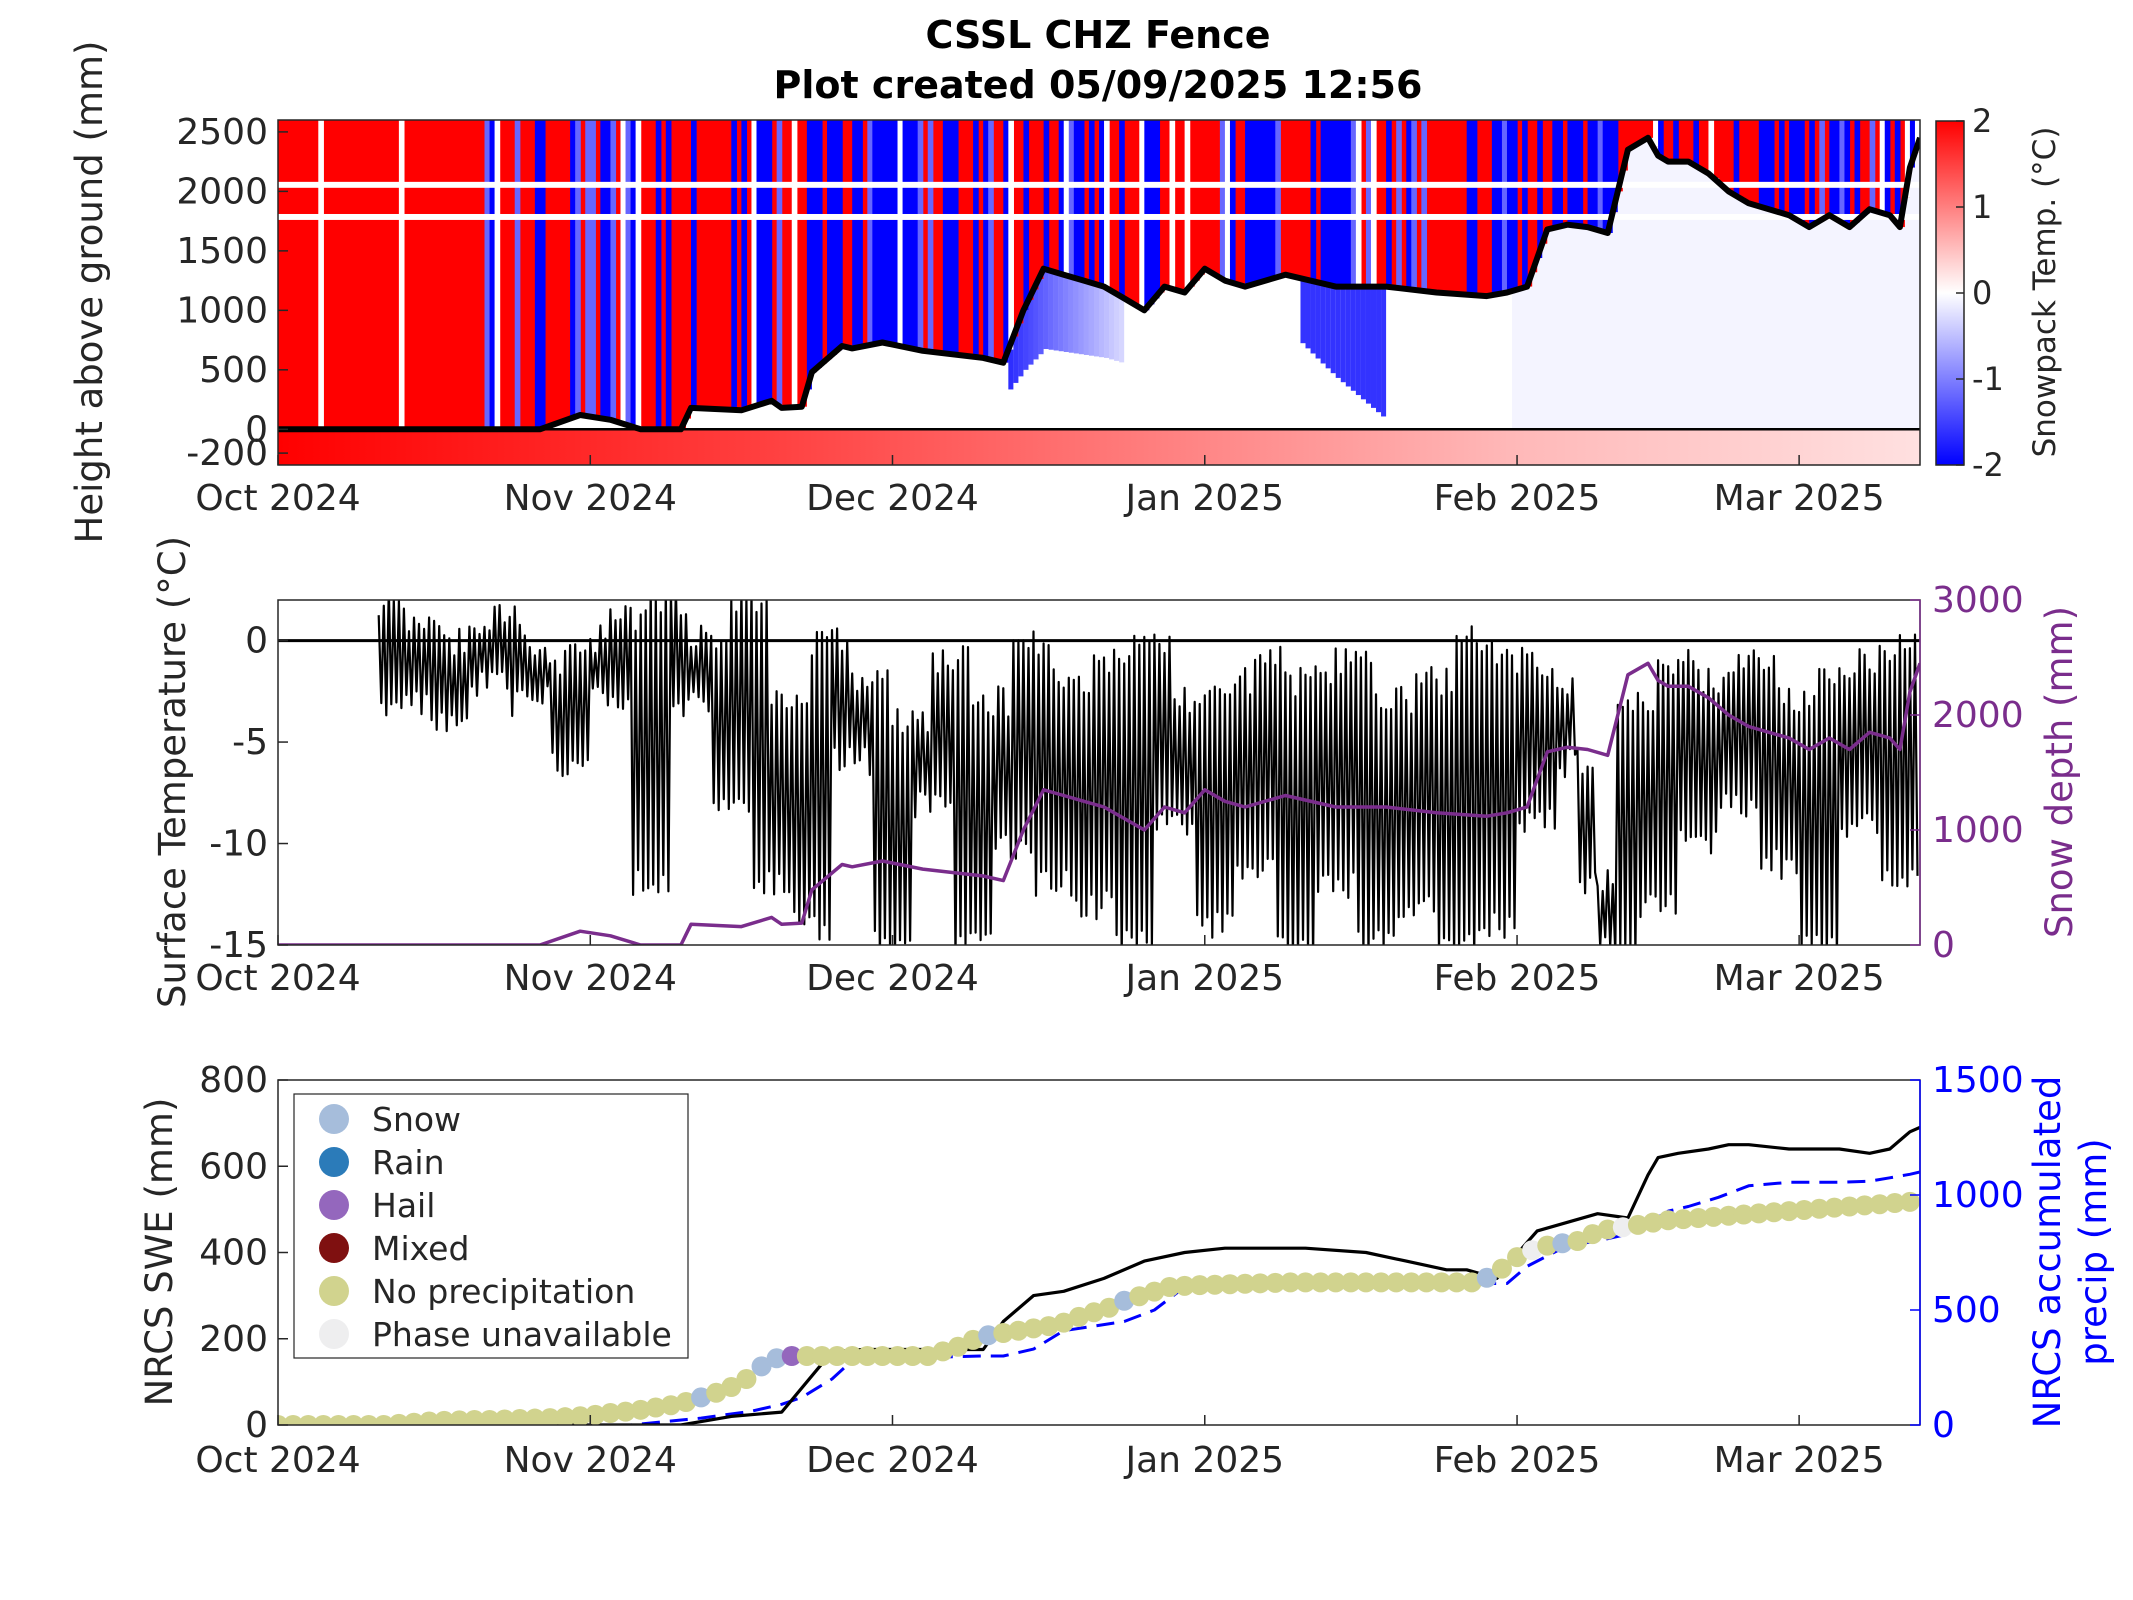 The height and width of the screenshot is (1600, 2133). I want to click on x-tick-label: Mar 2025, so click(1799, 498).